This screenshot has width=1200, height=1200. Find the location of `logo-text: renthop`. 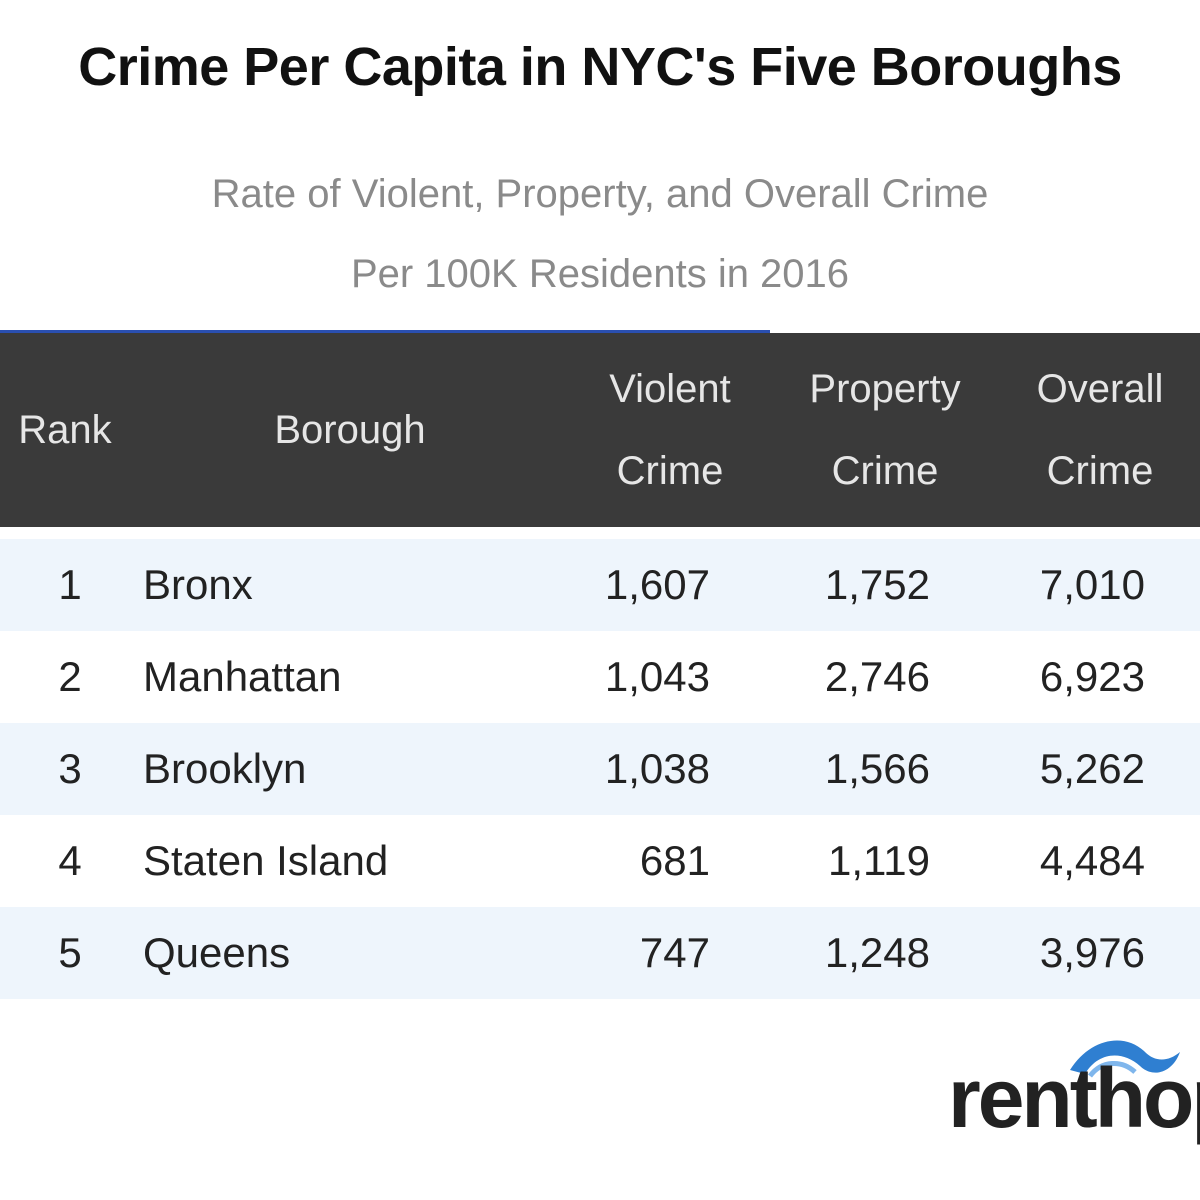

logo-text: renthop is located at coordinates (1074, 1098).